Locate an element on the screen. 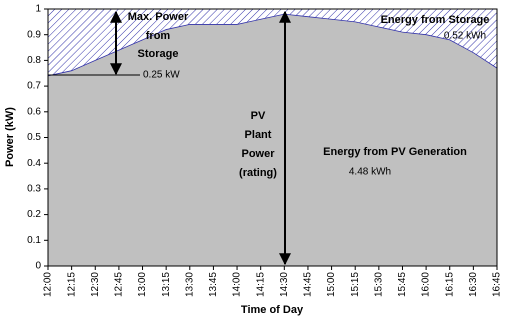 The image size is (505, 319). y-tick-label: 0.3 is located at coordinates (34, 189).